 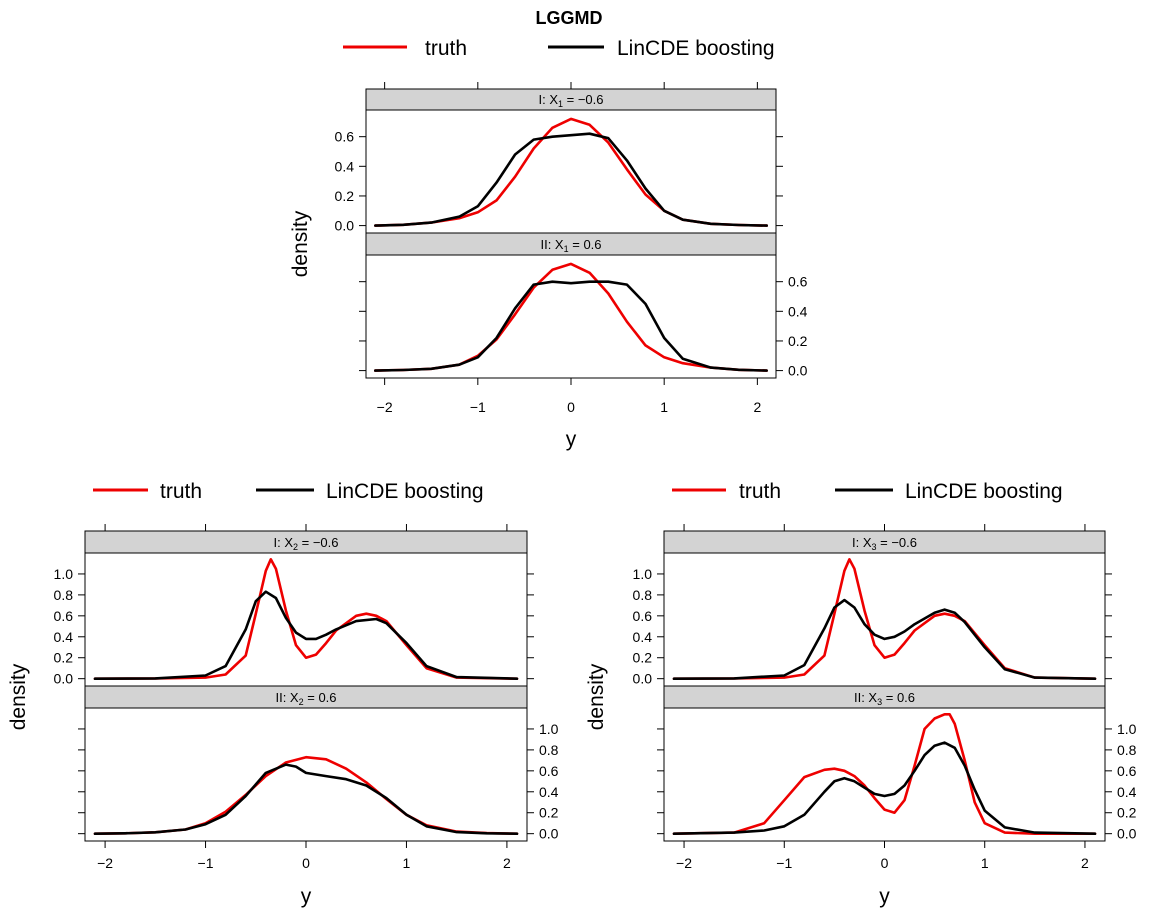 What do you see at coordinates (569, 18) in the screenshot?
I see `main-title: LGGMD` at bounding box center [569, 18].